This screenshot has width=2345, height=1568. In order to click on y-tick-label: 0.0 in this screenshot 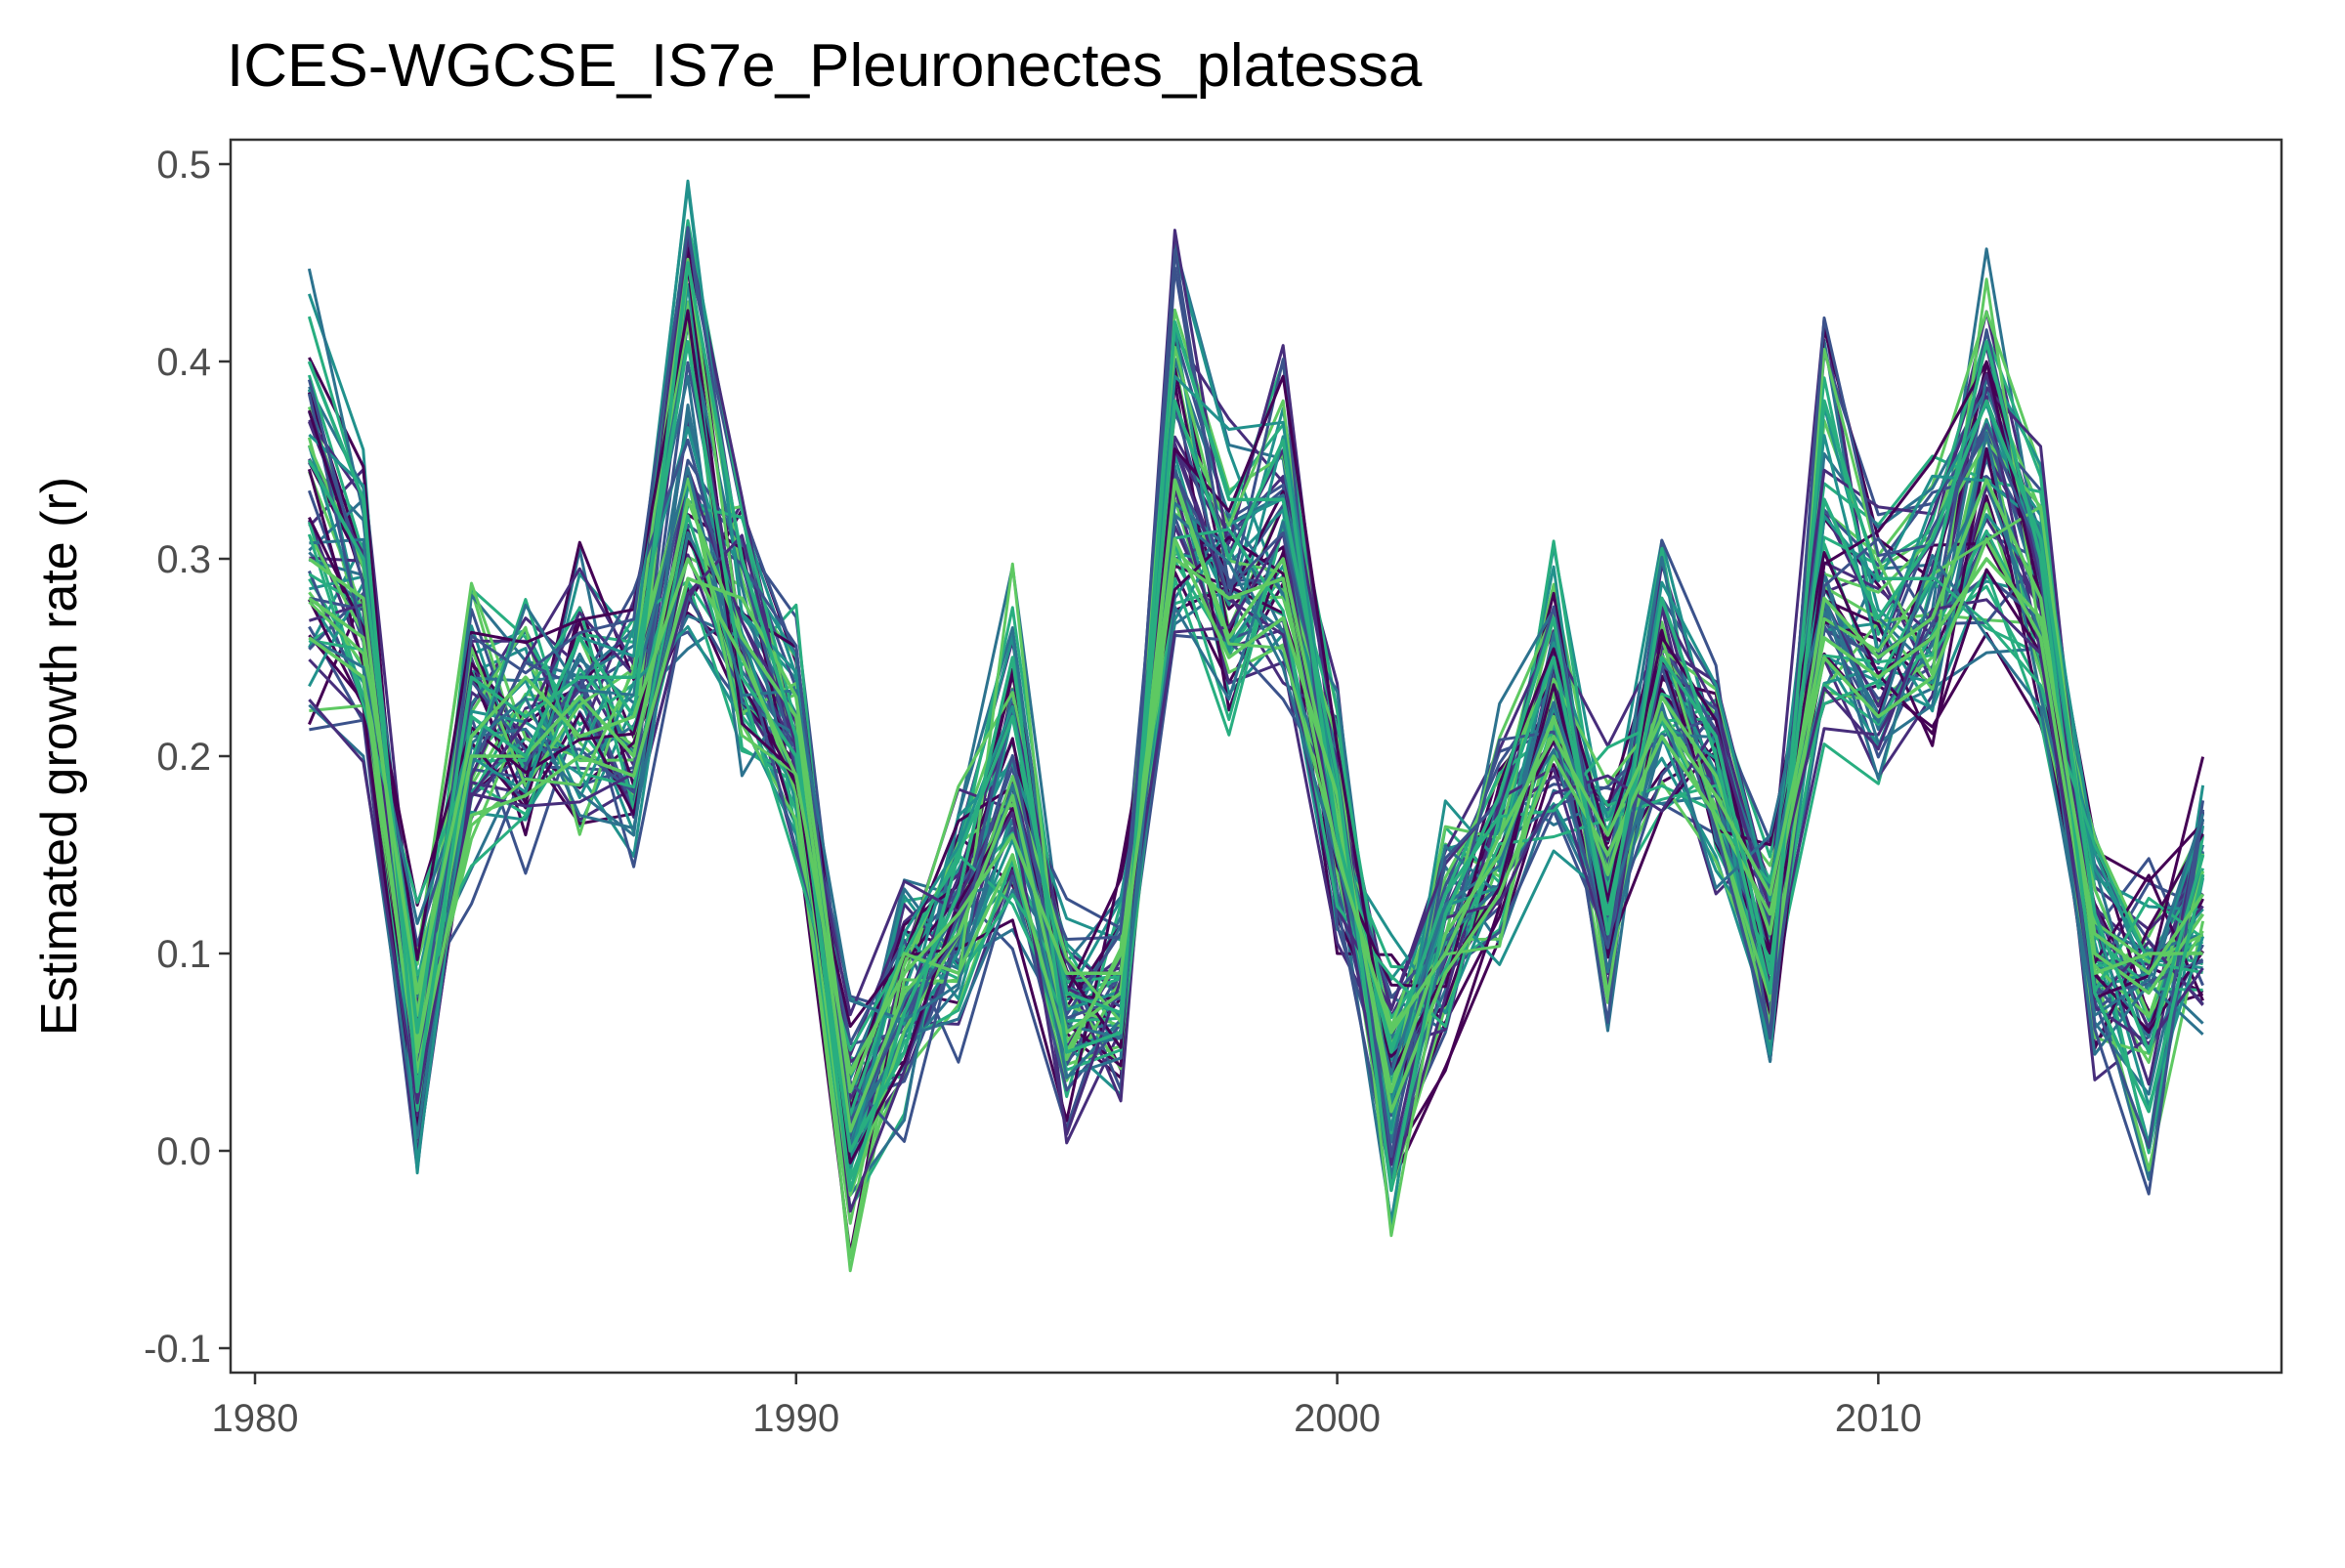, I will do `click(183, 1151)`.